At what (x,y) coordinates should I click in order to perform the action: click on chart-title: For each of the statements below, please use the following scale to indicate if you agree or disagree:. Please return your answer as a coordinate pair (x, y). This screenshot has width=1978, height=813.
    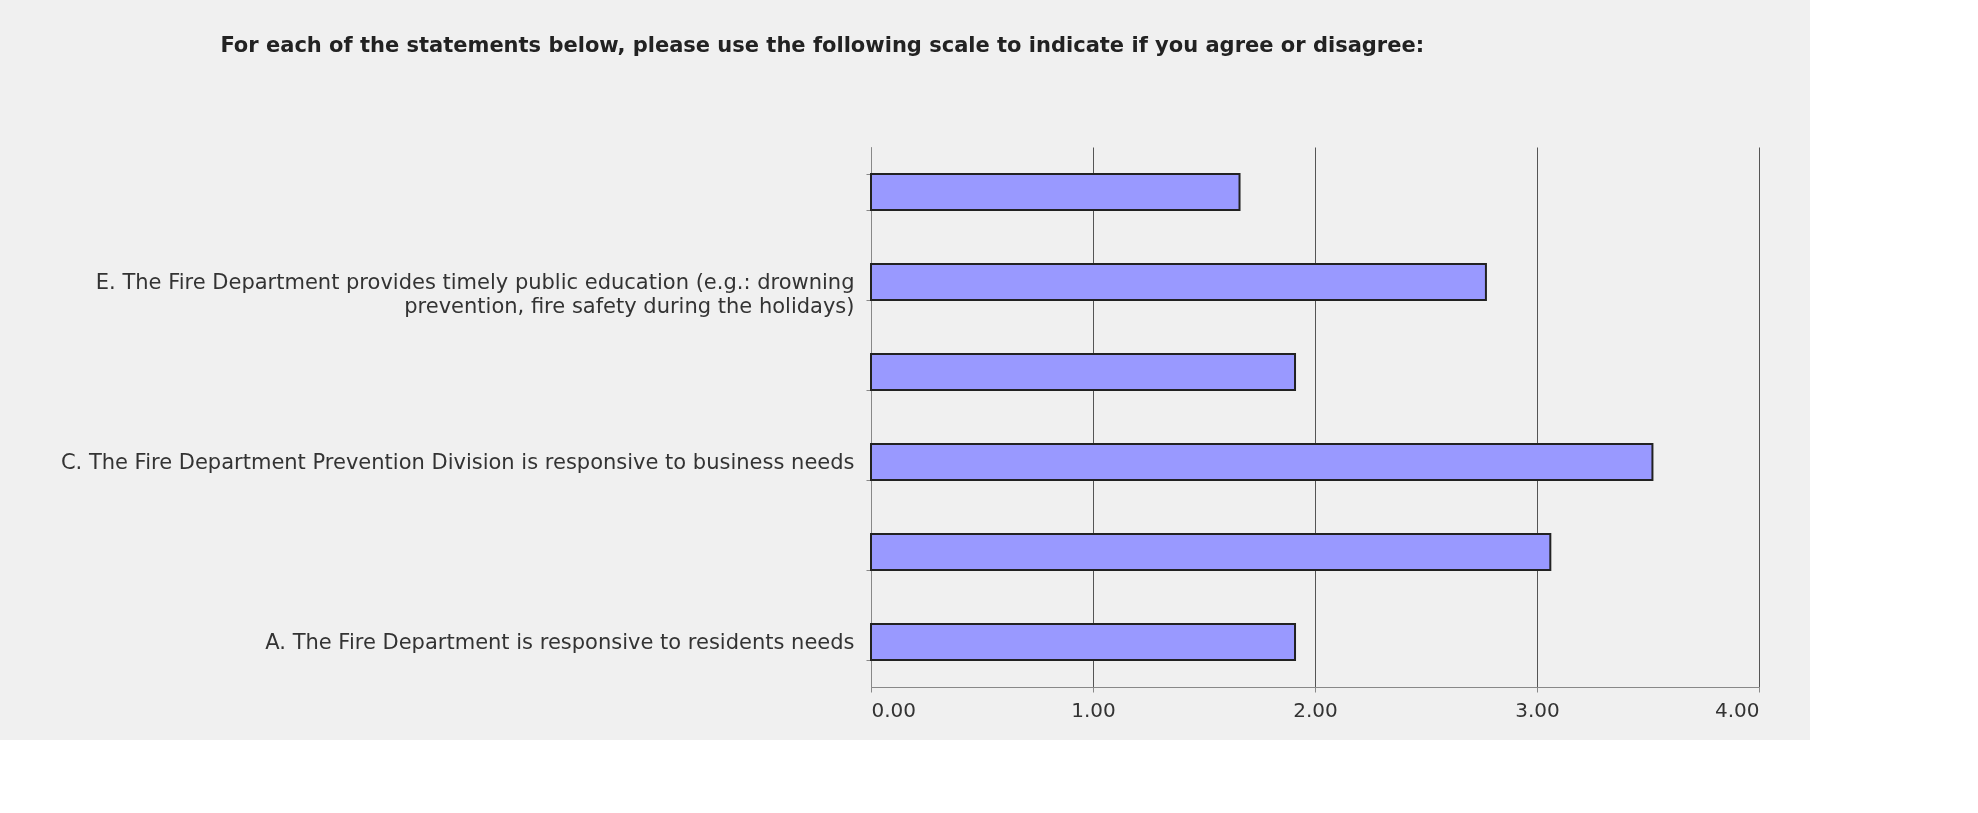
    Looking at the image, I should click on (822, 45).